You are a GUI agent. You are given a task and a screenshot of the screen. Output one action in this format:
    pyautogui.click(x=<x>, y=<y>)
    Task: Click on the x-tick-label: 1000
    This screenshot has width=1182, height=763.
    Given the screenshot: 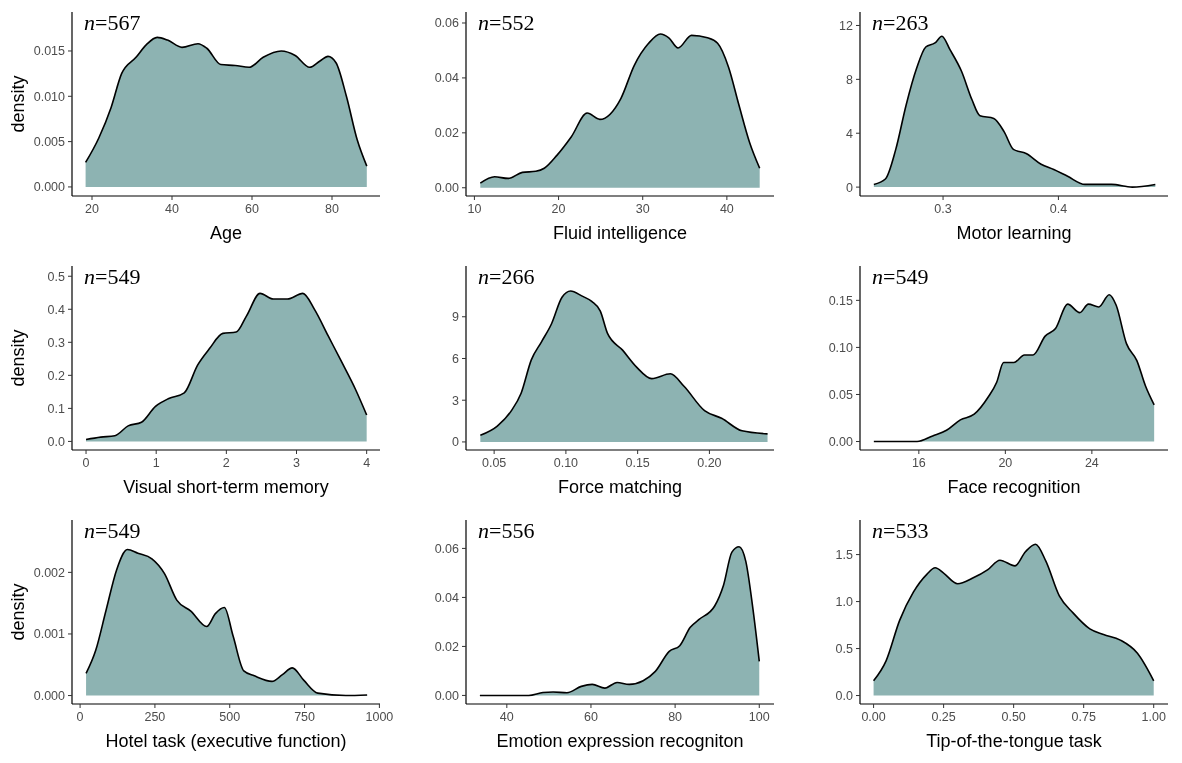 What is the action you would take?
    pyautogui.click(x=379, y=717)
    